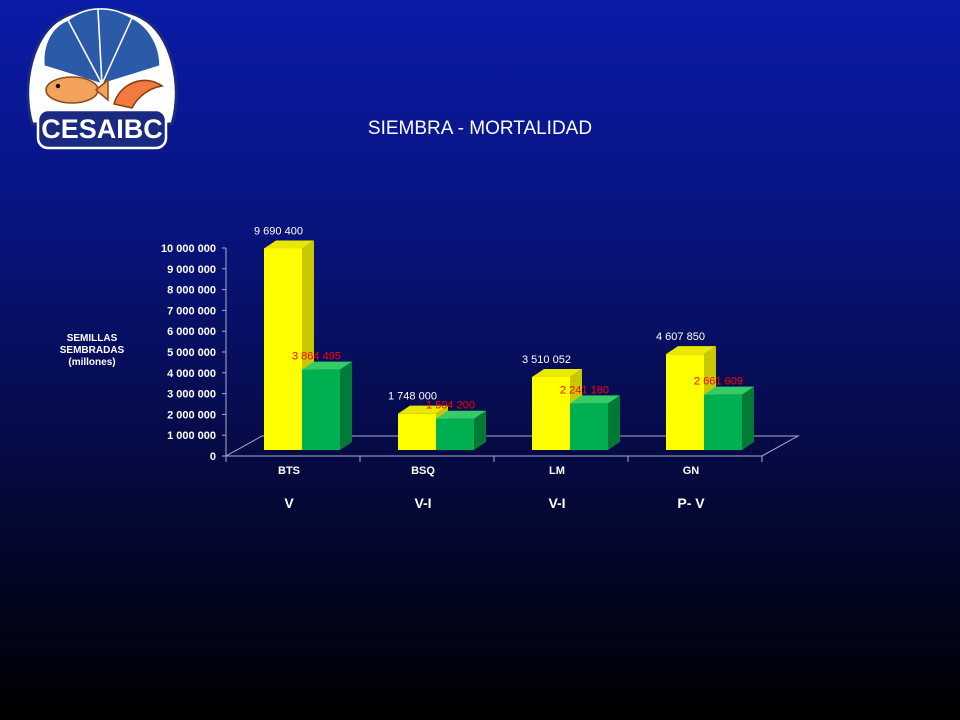 This screenshot has width=960, height=720. Describe the element at coordinates (191, 415) in the screenshot. I see `y-tick-label: 2 000 000` at that location.